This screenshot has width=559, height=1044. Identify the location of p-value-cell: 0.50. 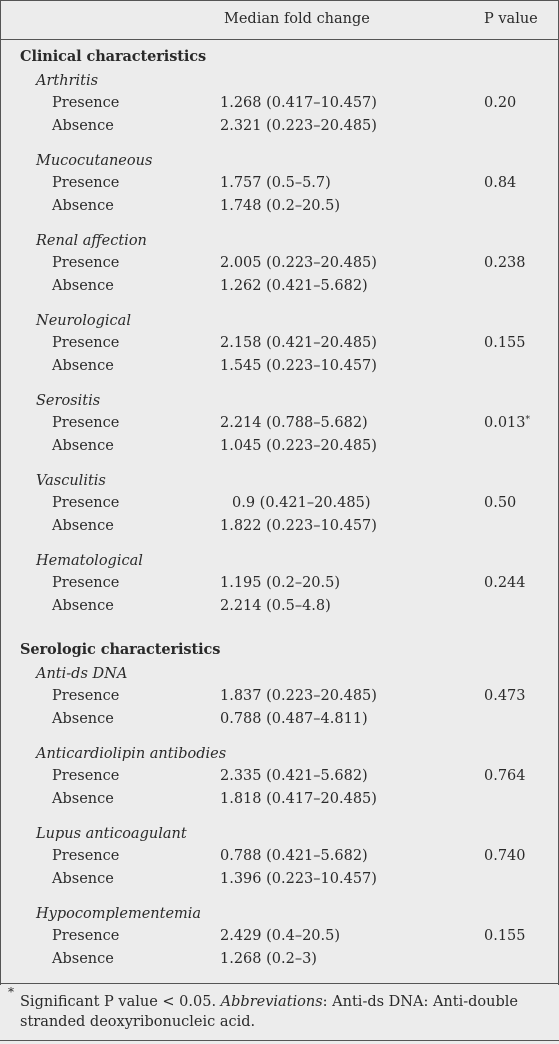
(500, 503).